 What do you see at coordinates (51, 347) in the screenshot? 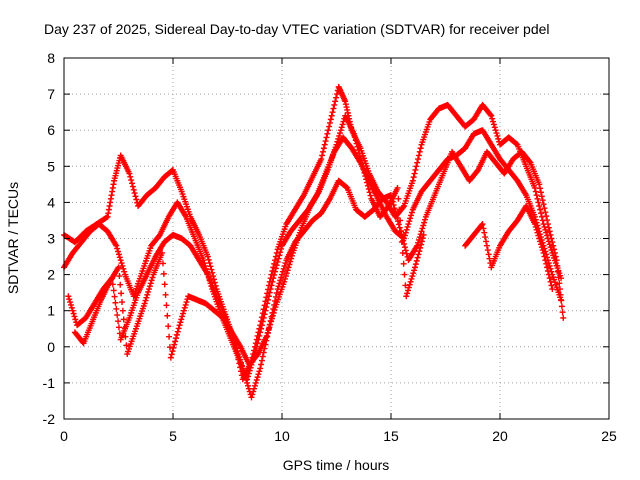
I see `y-tick-label: 0` at bounding box center [51, 347].